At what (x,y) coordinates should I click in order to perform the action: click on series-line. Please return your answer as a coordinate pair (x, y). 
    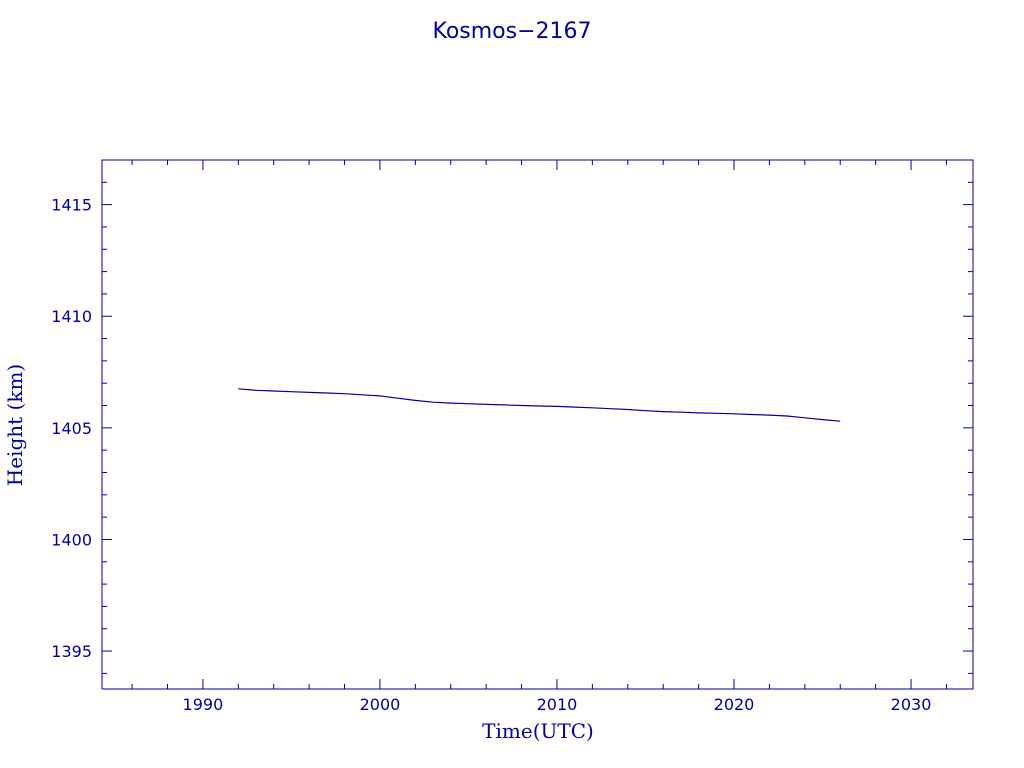
    Looking at the image, I should click on (539, 405).